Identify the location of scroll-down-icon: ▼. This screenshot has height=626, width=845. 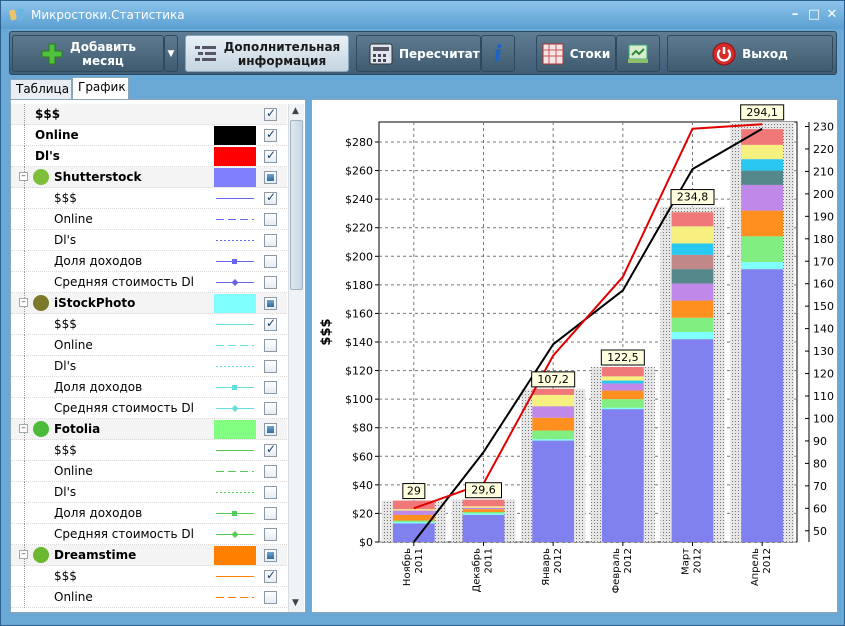
(295, 603).